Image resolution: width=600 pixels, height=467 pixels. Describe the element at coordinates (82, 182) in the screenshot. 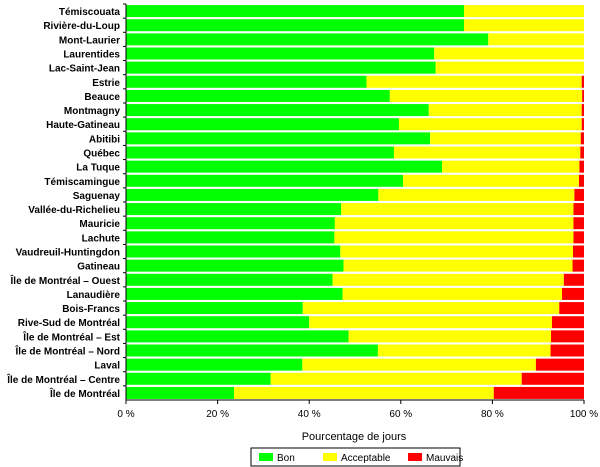

I see `category-label: Témiscamingue` at that location.